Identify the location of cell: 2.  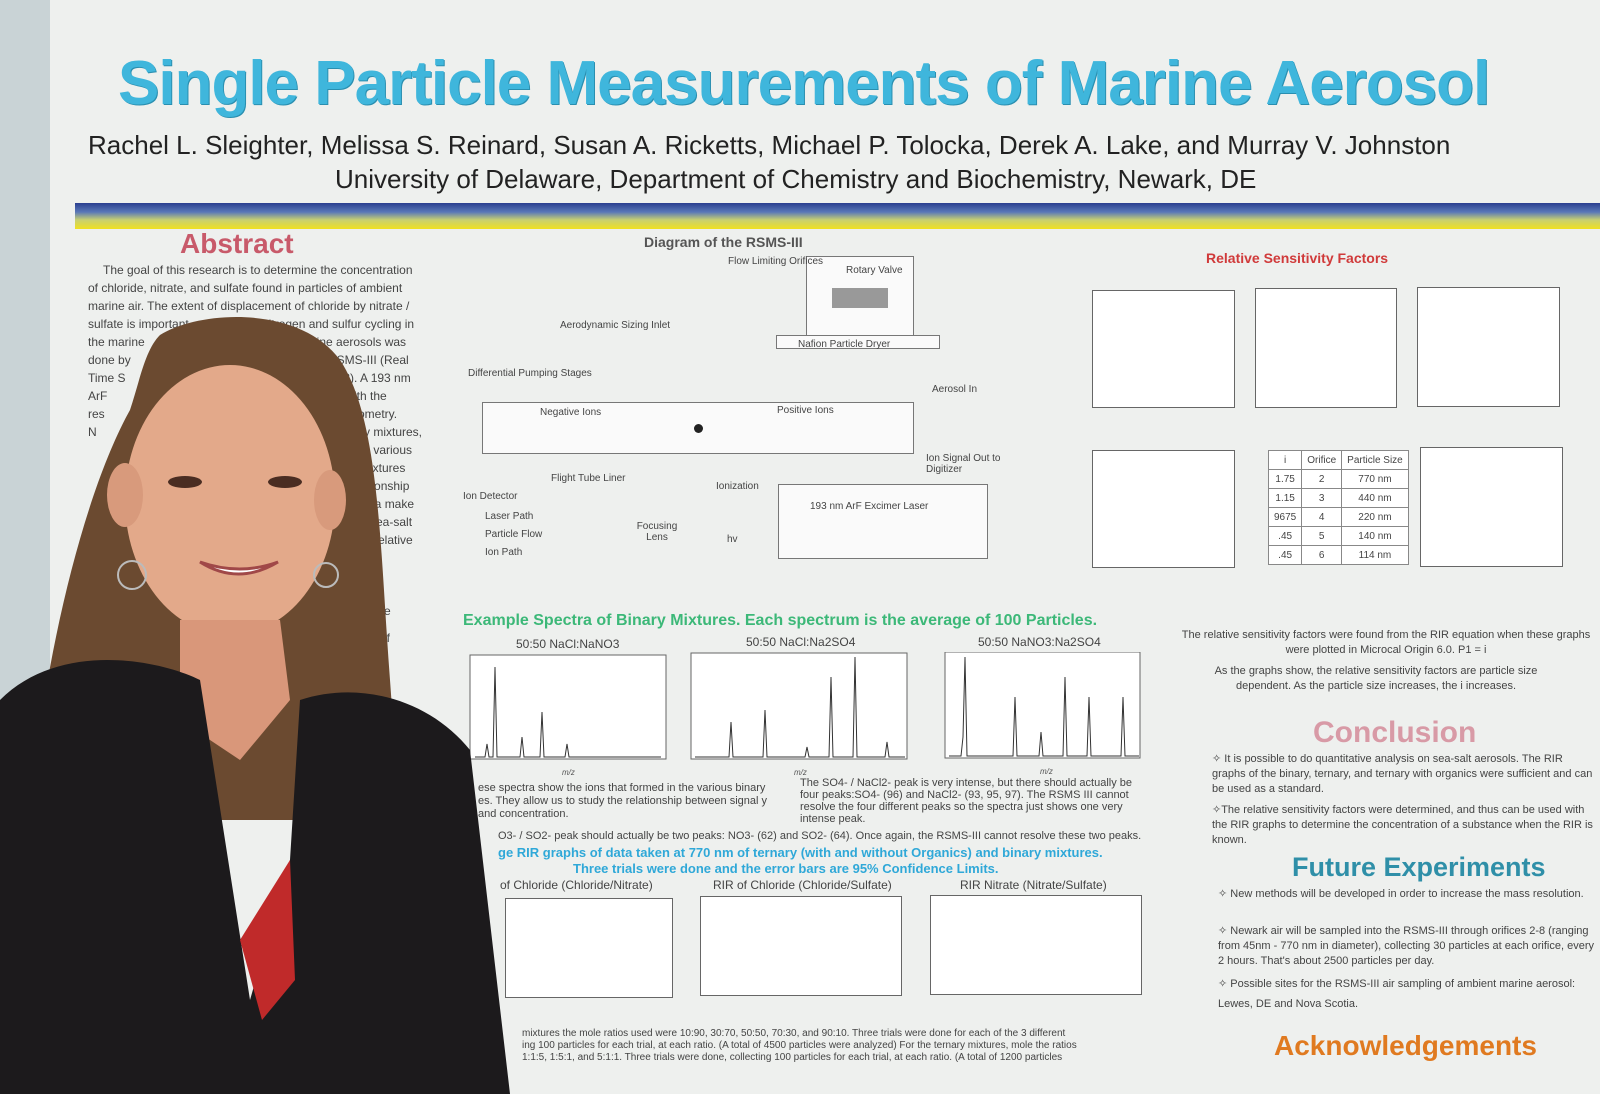
(1322, 479).